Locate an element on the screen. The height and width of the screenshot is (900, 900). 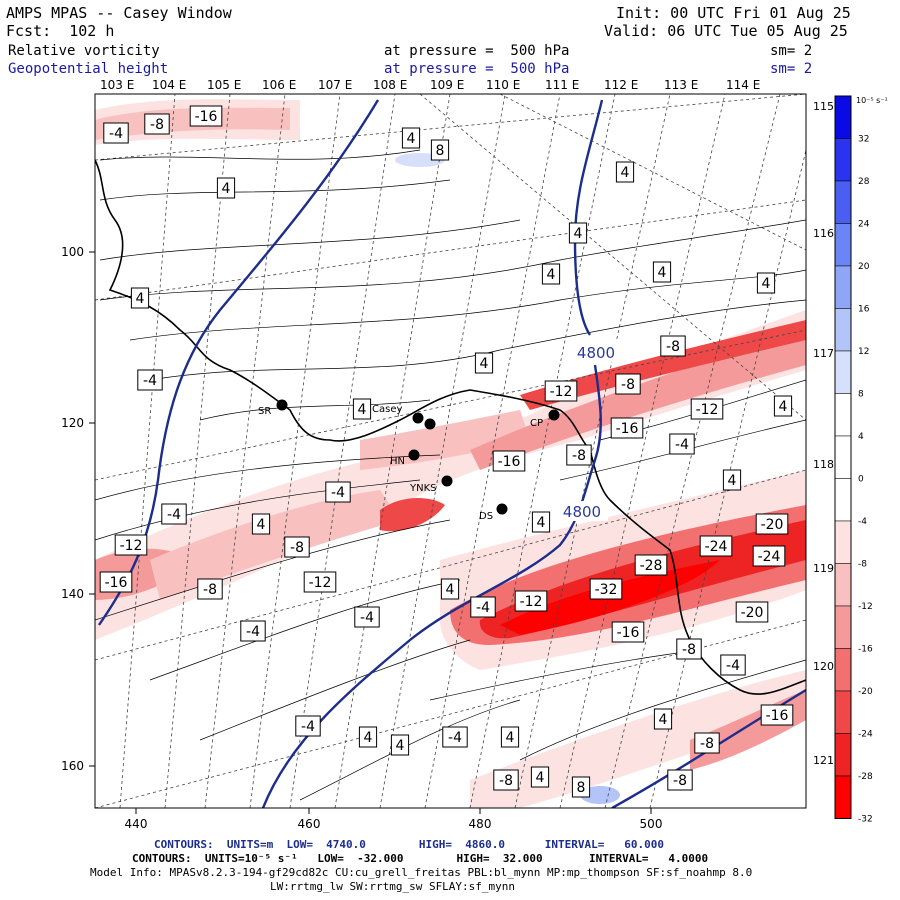
colorbar-tick-label: -12 is located at coordinates (865, 607).